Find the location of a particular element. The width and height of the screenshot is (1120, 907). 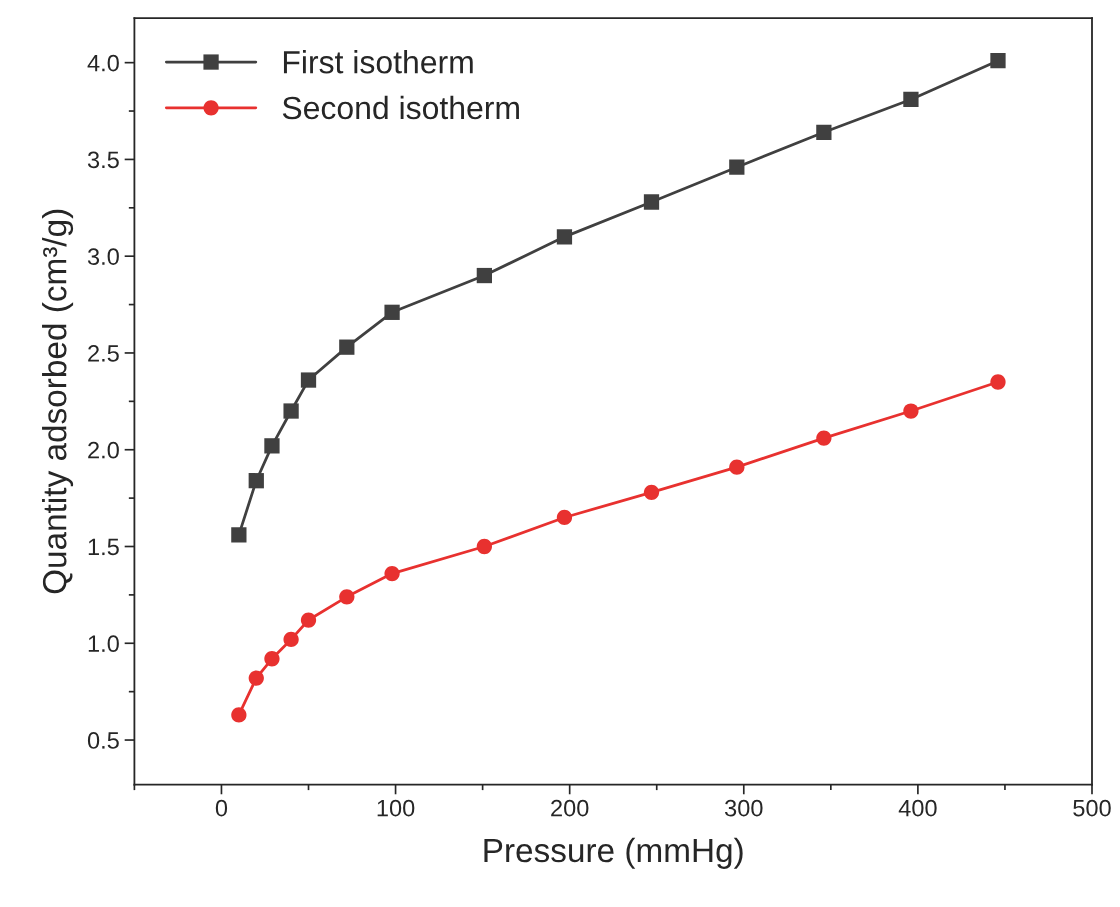

y-tick-label: 2.5 is located at coordinates (103, 353).